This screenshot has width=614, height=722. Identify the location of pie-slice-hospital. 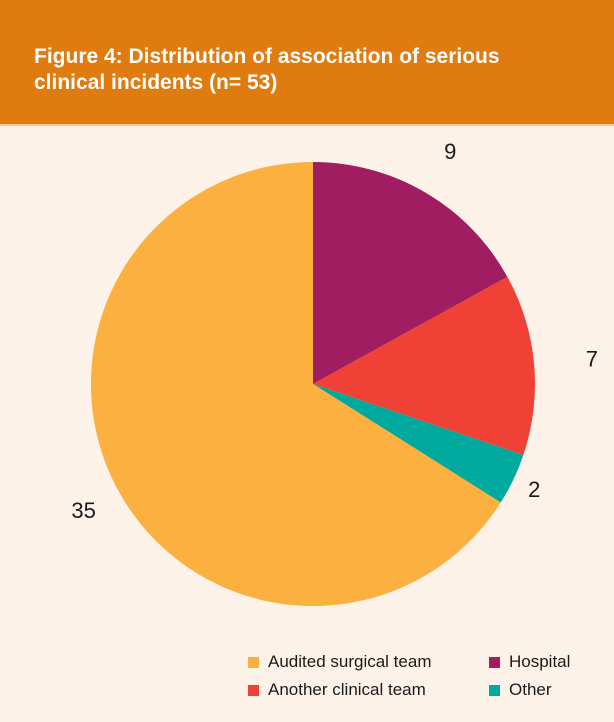
(410, 273).